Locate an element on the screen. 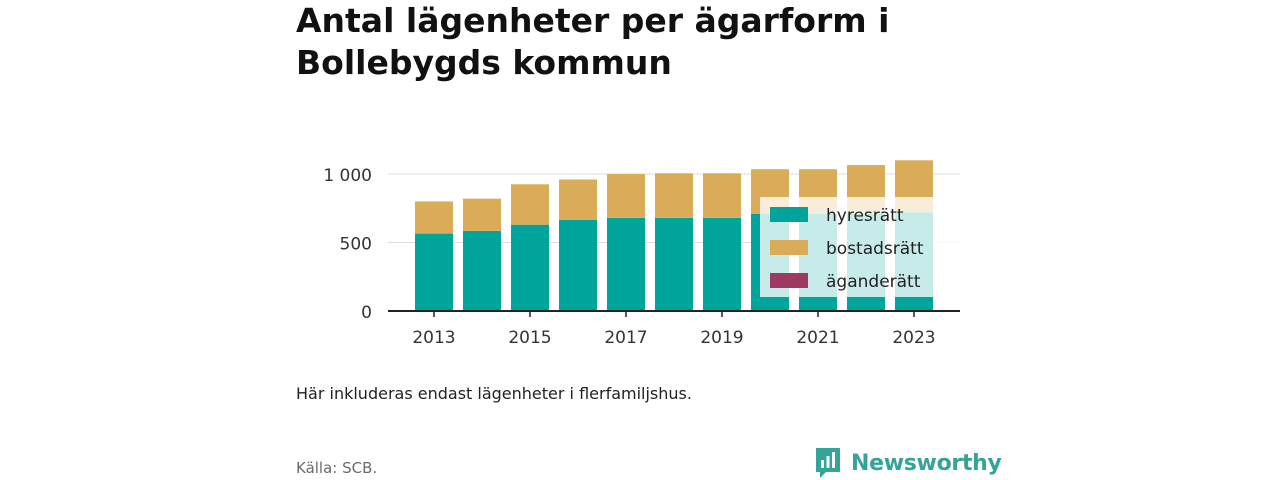 This screenshot has height=480, width=1280. legend: hyresrätt bostadsrätt äganderätt is located at coordinates (860, 247).